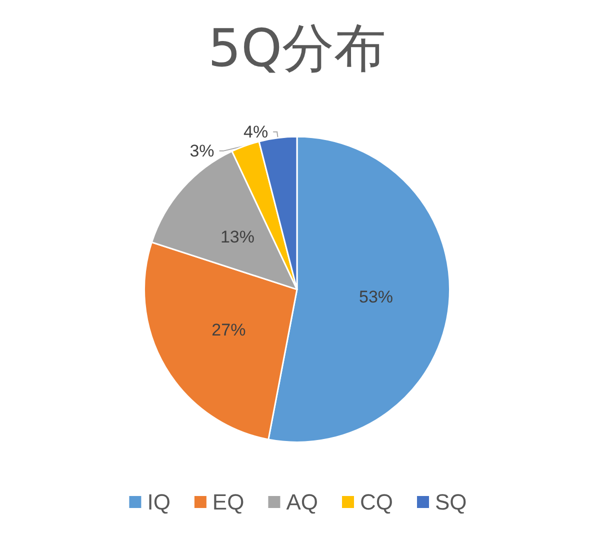 The height and width of the screenshot is (536, 594). I want to click on legend-label: EQ, so click(228, 502).